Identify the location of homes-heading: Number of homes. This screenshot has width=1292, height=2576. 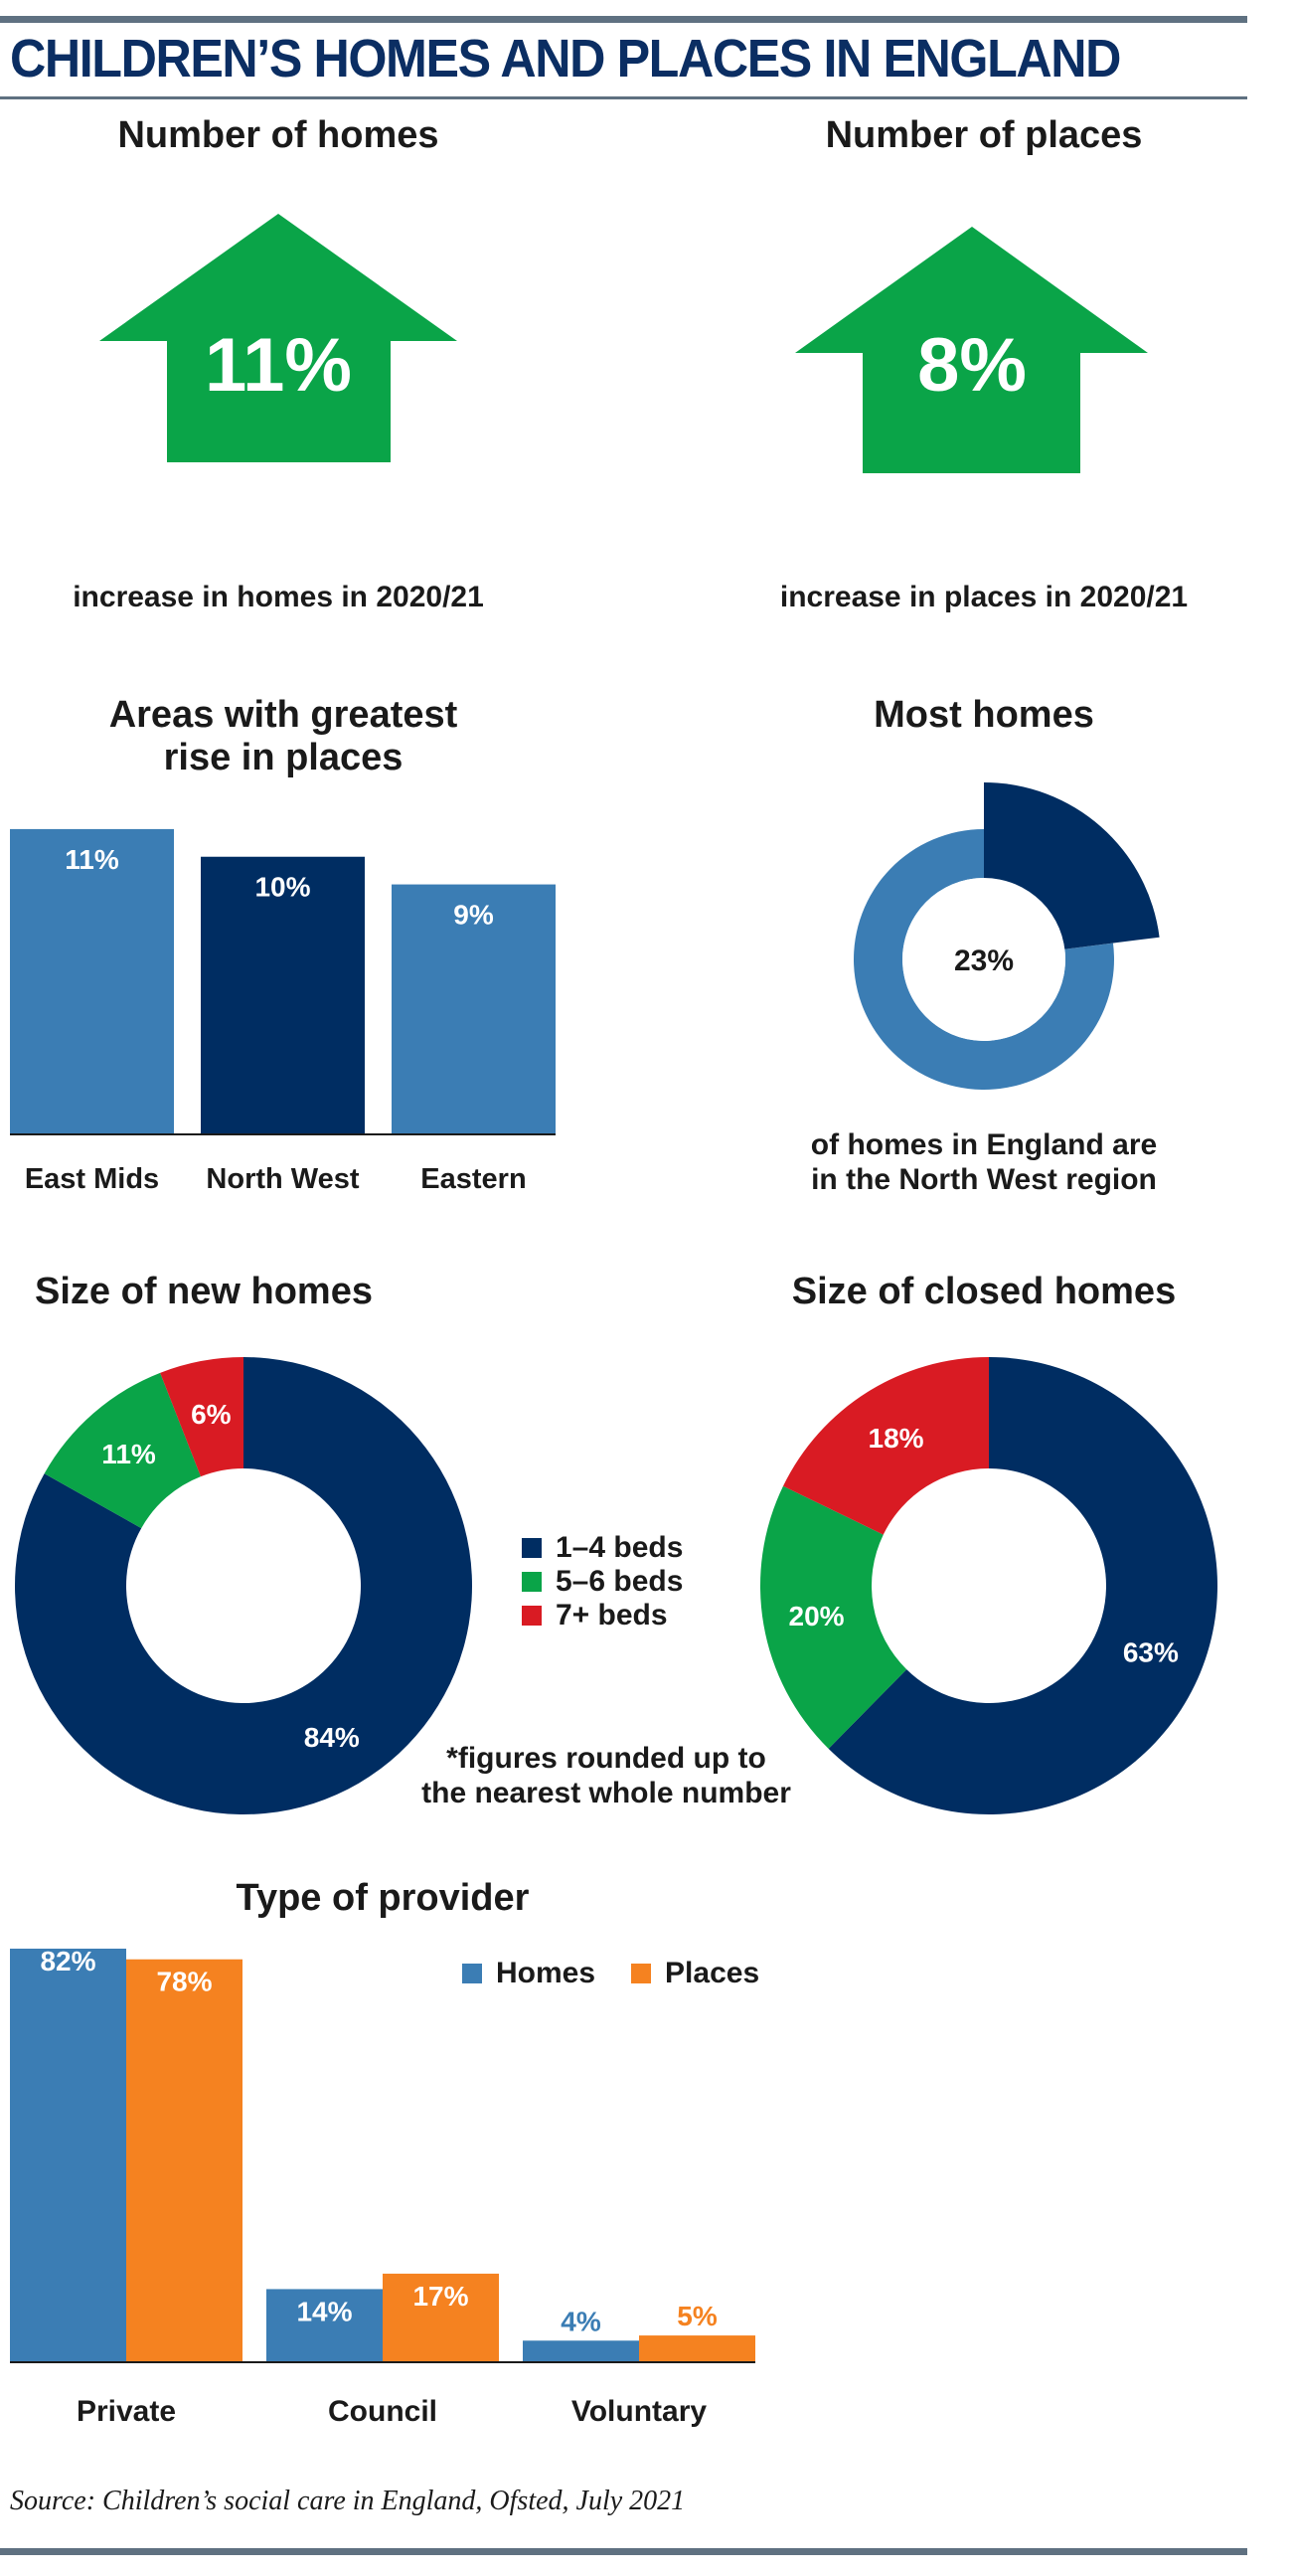
(278, 135).